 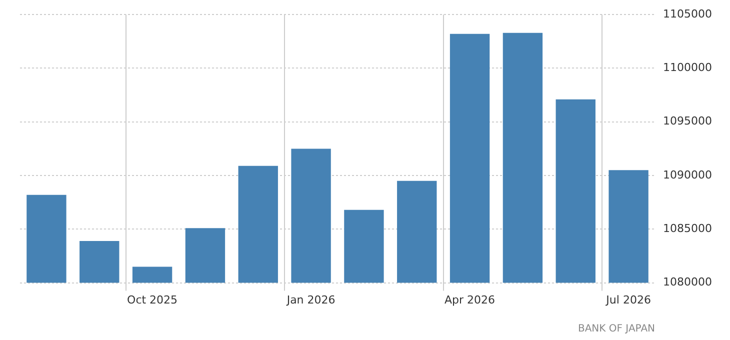 What do you see at coordinates (687, 282) in the screenshot?
I see `y-tick-label: 1080000` at bounding box center [687, 282].